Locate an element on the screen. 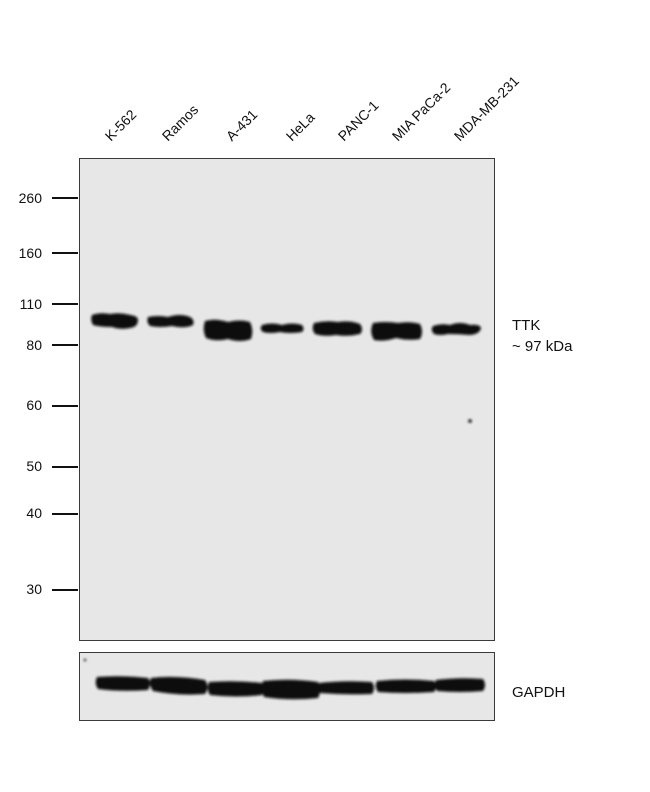 Image resolution: width=650 pixels, height=792 pixels. ttk-band-a431 is located at coordinates (228, 330).